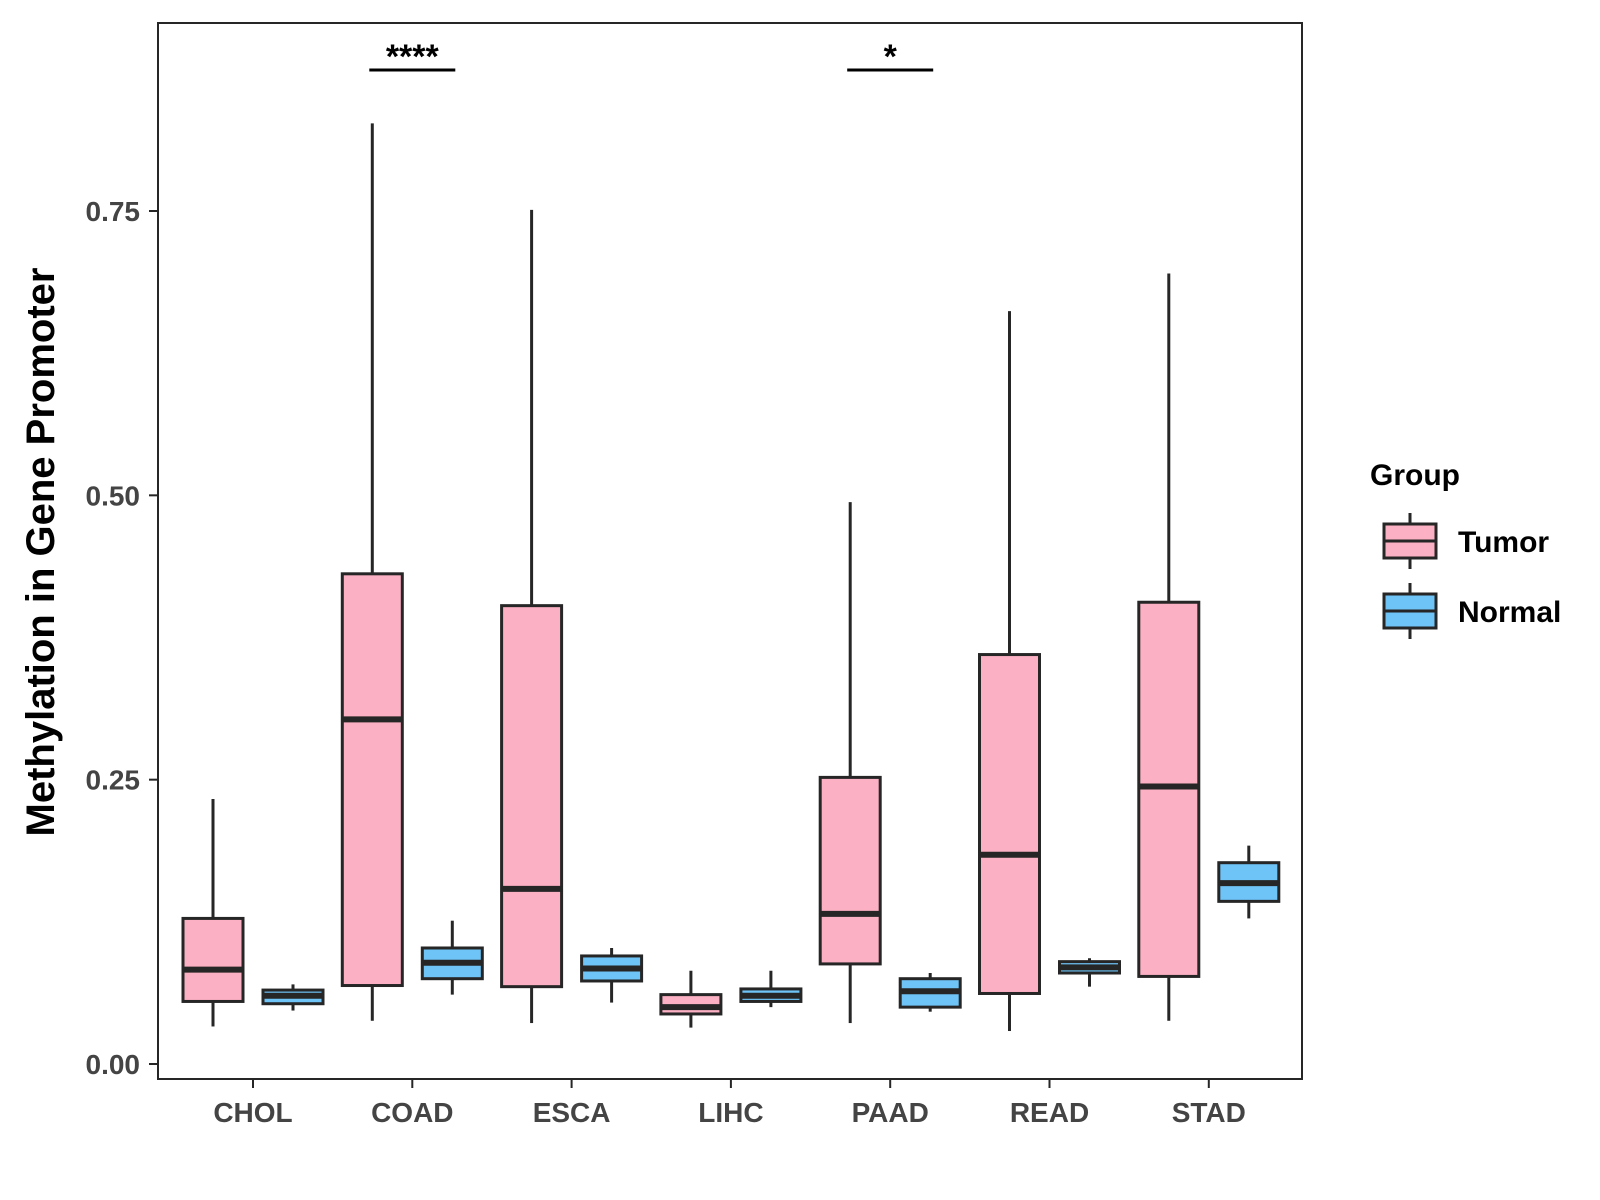  What do you see at coordinates (413, 57) in the screenshot?
I see `significance-label: ****` at bounding box center [413, 57].